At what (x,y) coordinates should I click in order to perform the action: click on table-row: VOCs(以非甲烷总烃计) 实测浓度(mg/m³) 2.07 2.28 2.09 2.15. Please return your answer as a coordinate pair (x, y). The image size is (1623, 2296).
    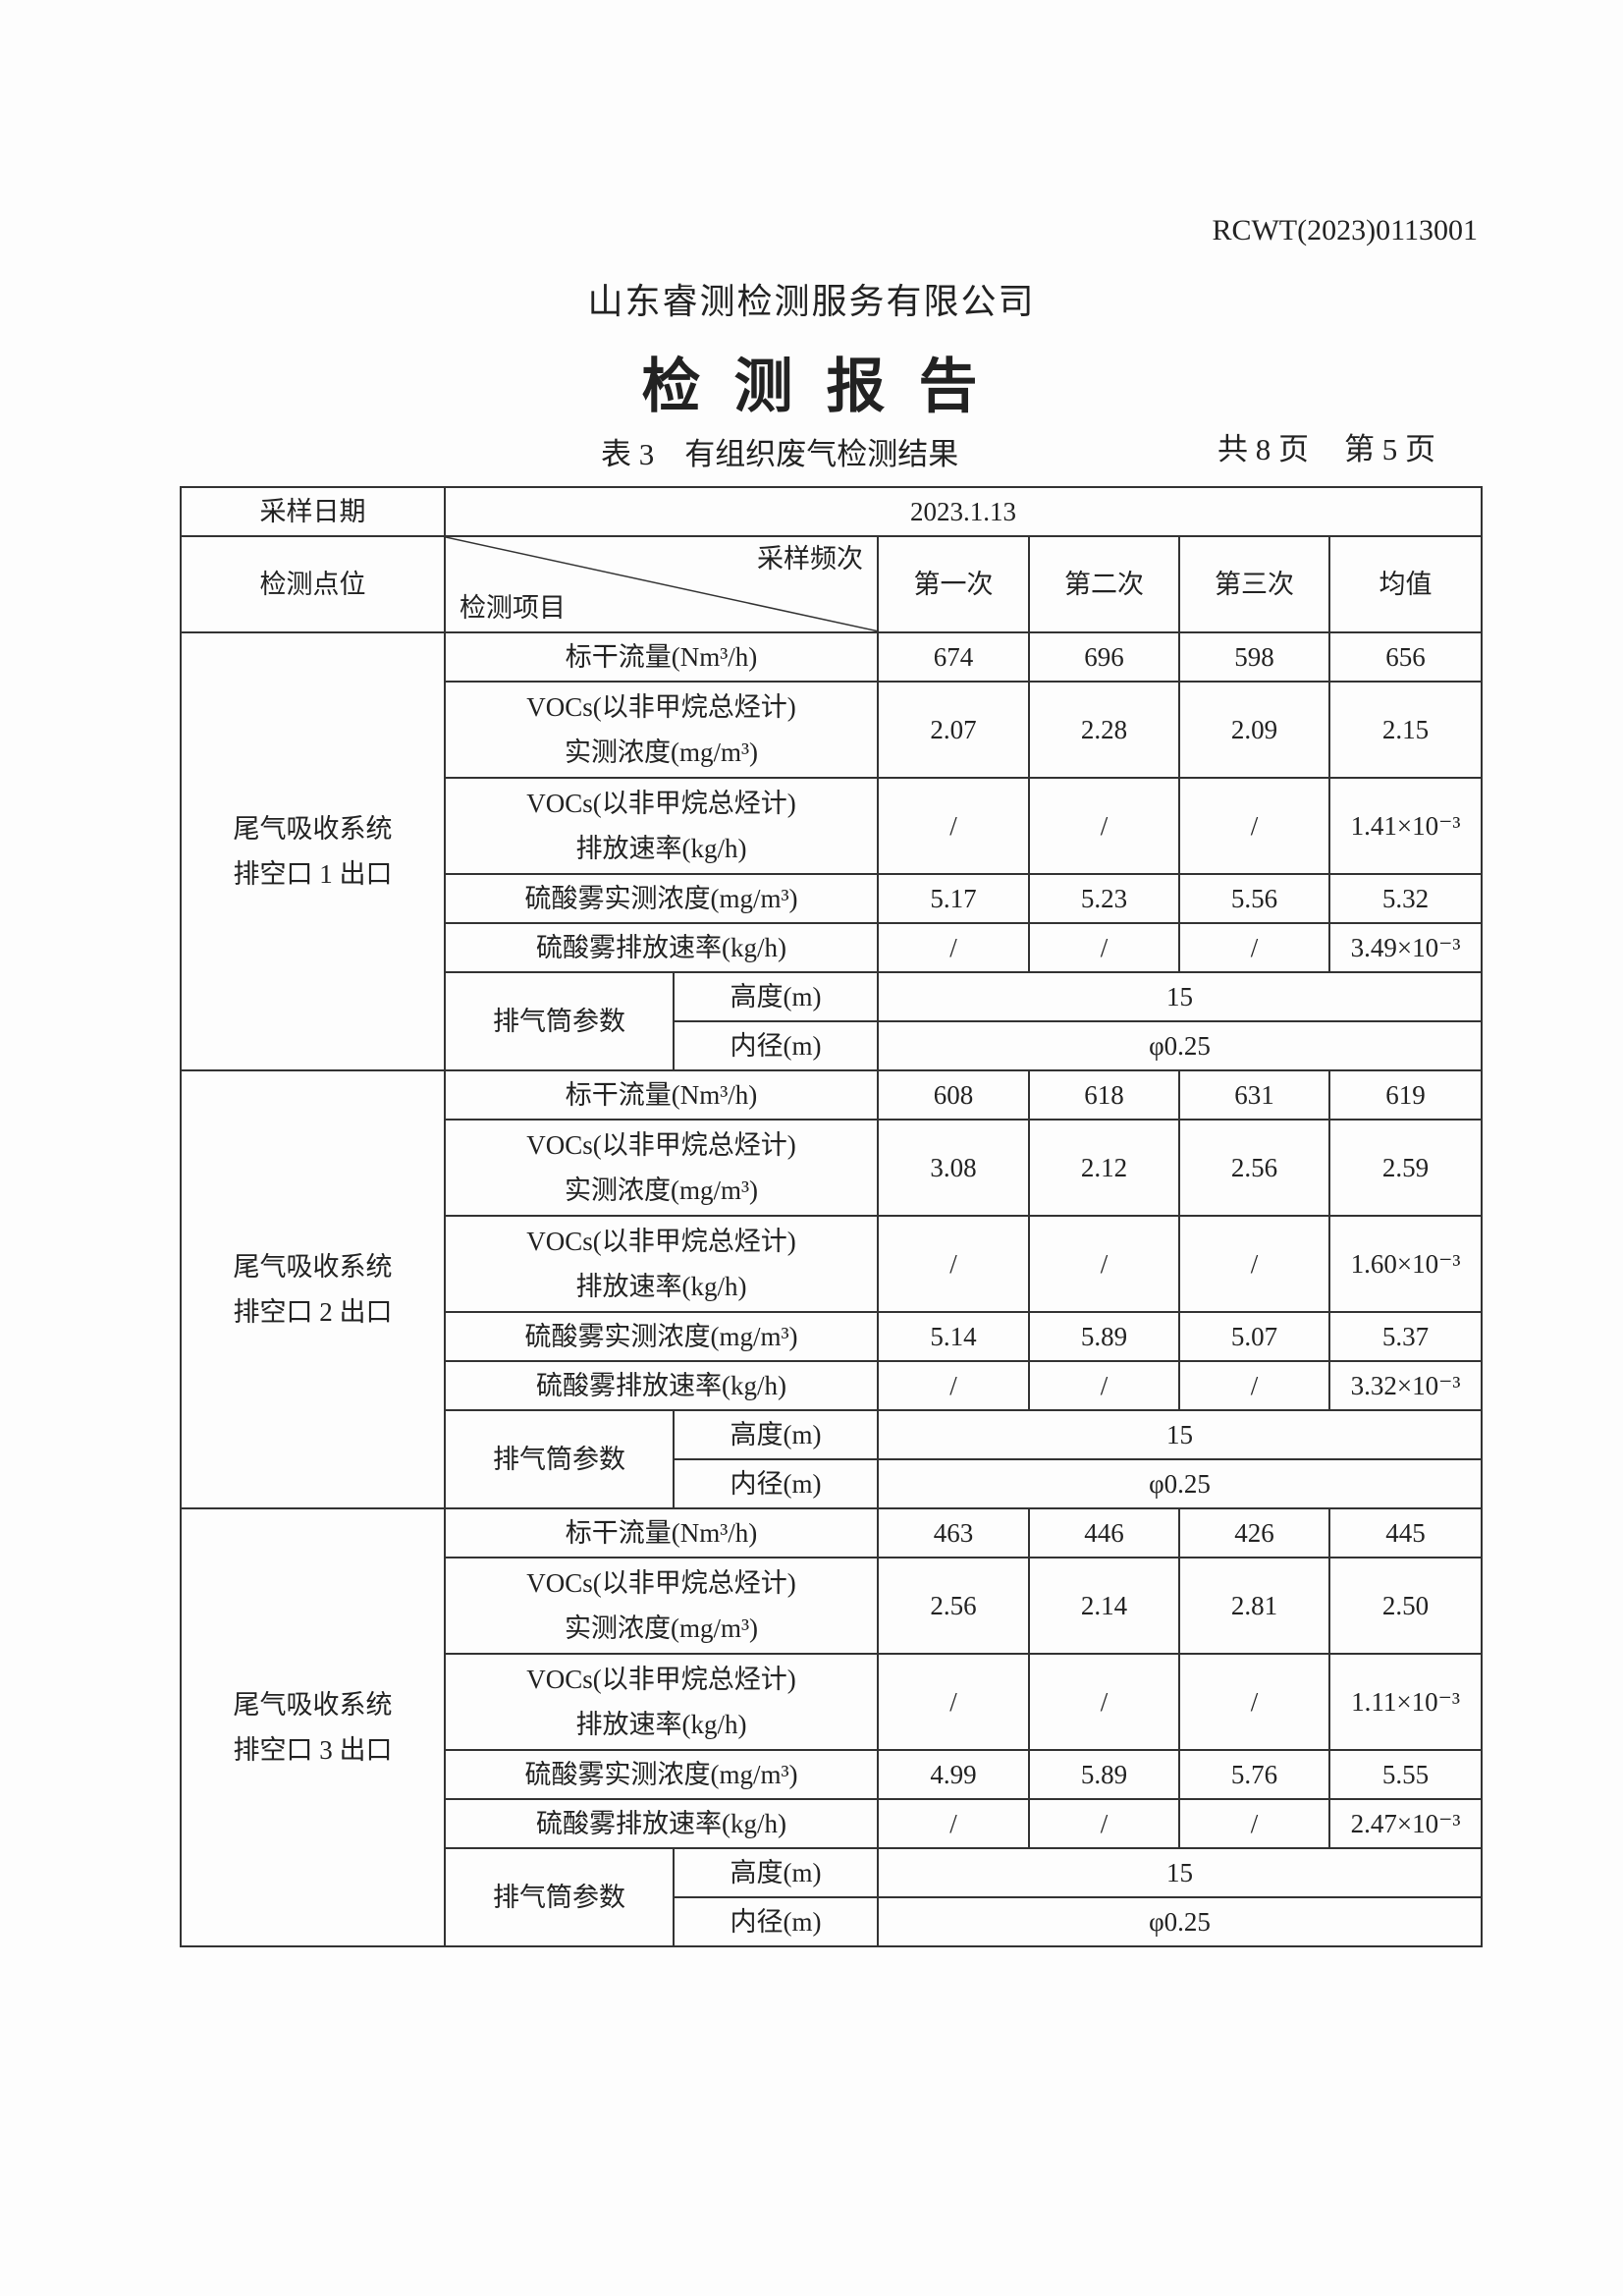
    Looking at the image, I should click on (832, 730).